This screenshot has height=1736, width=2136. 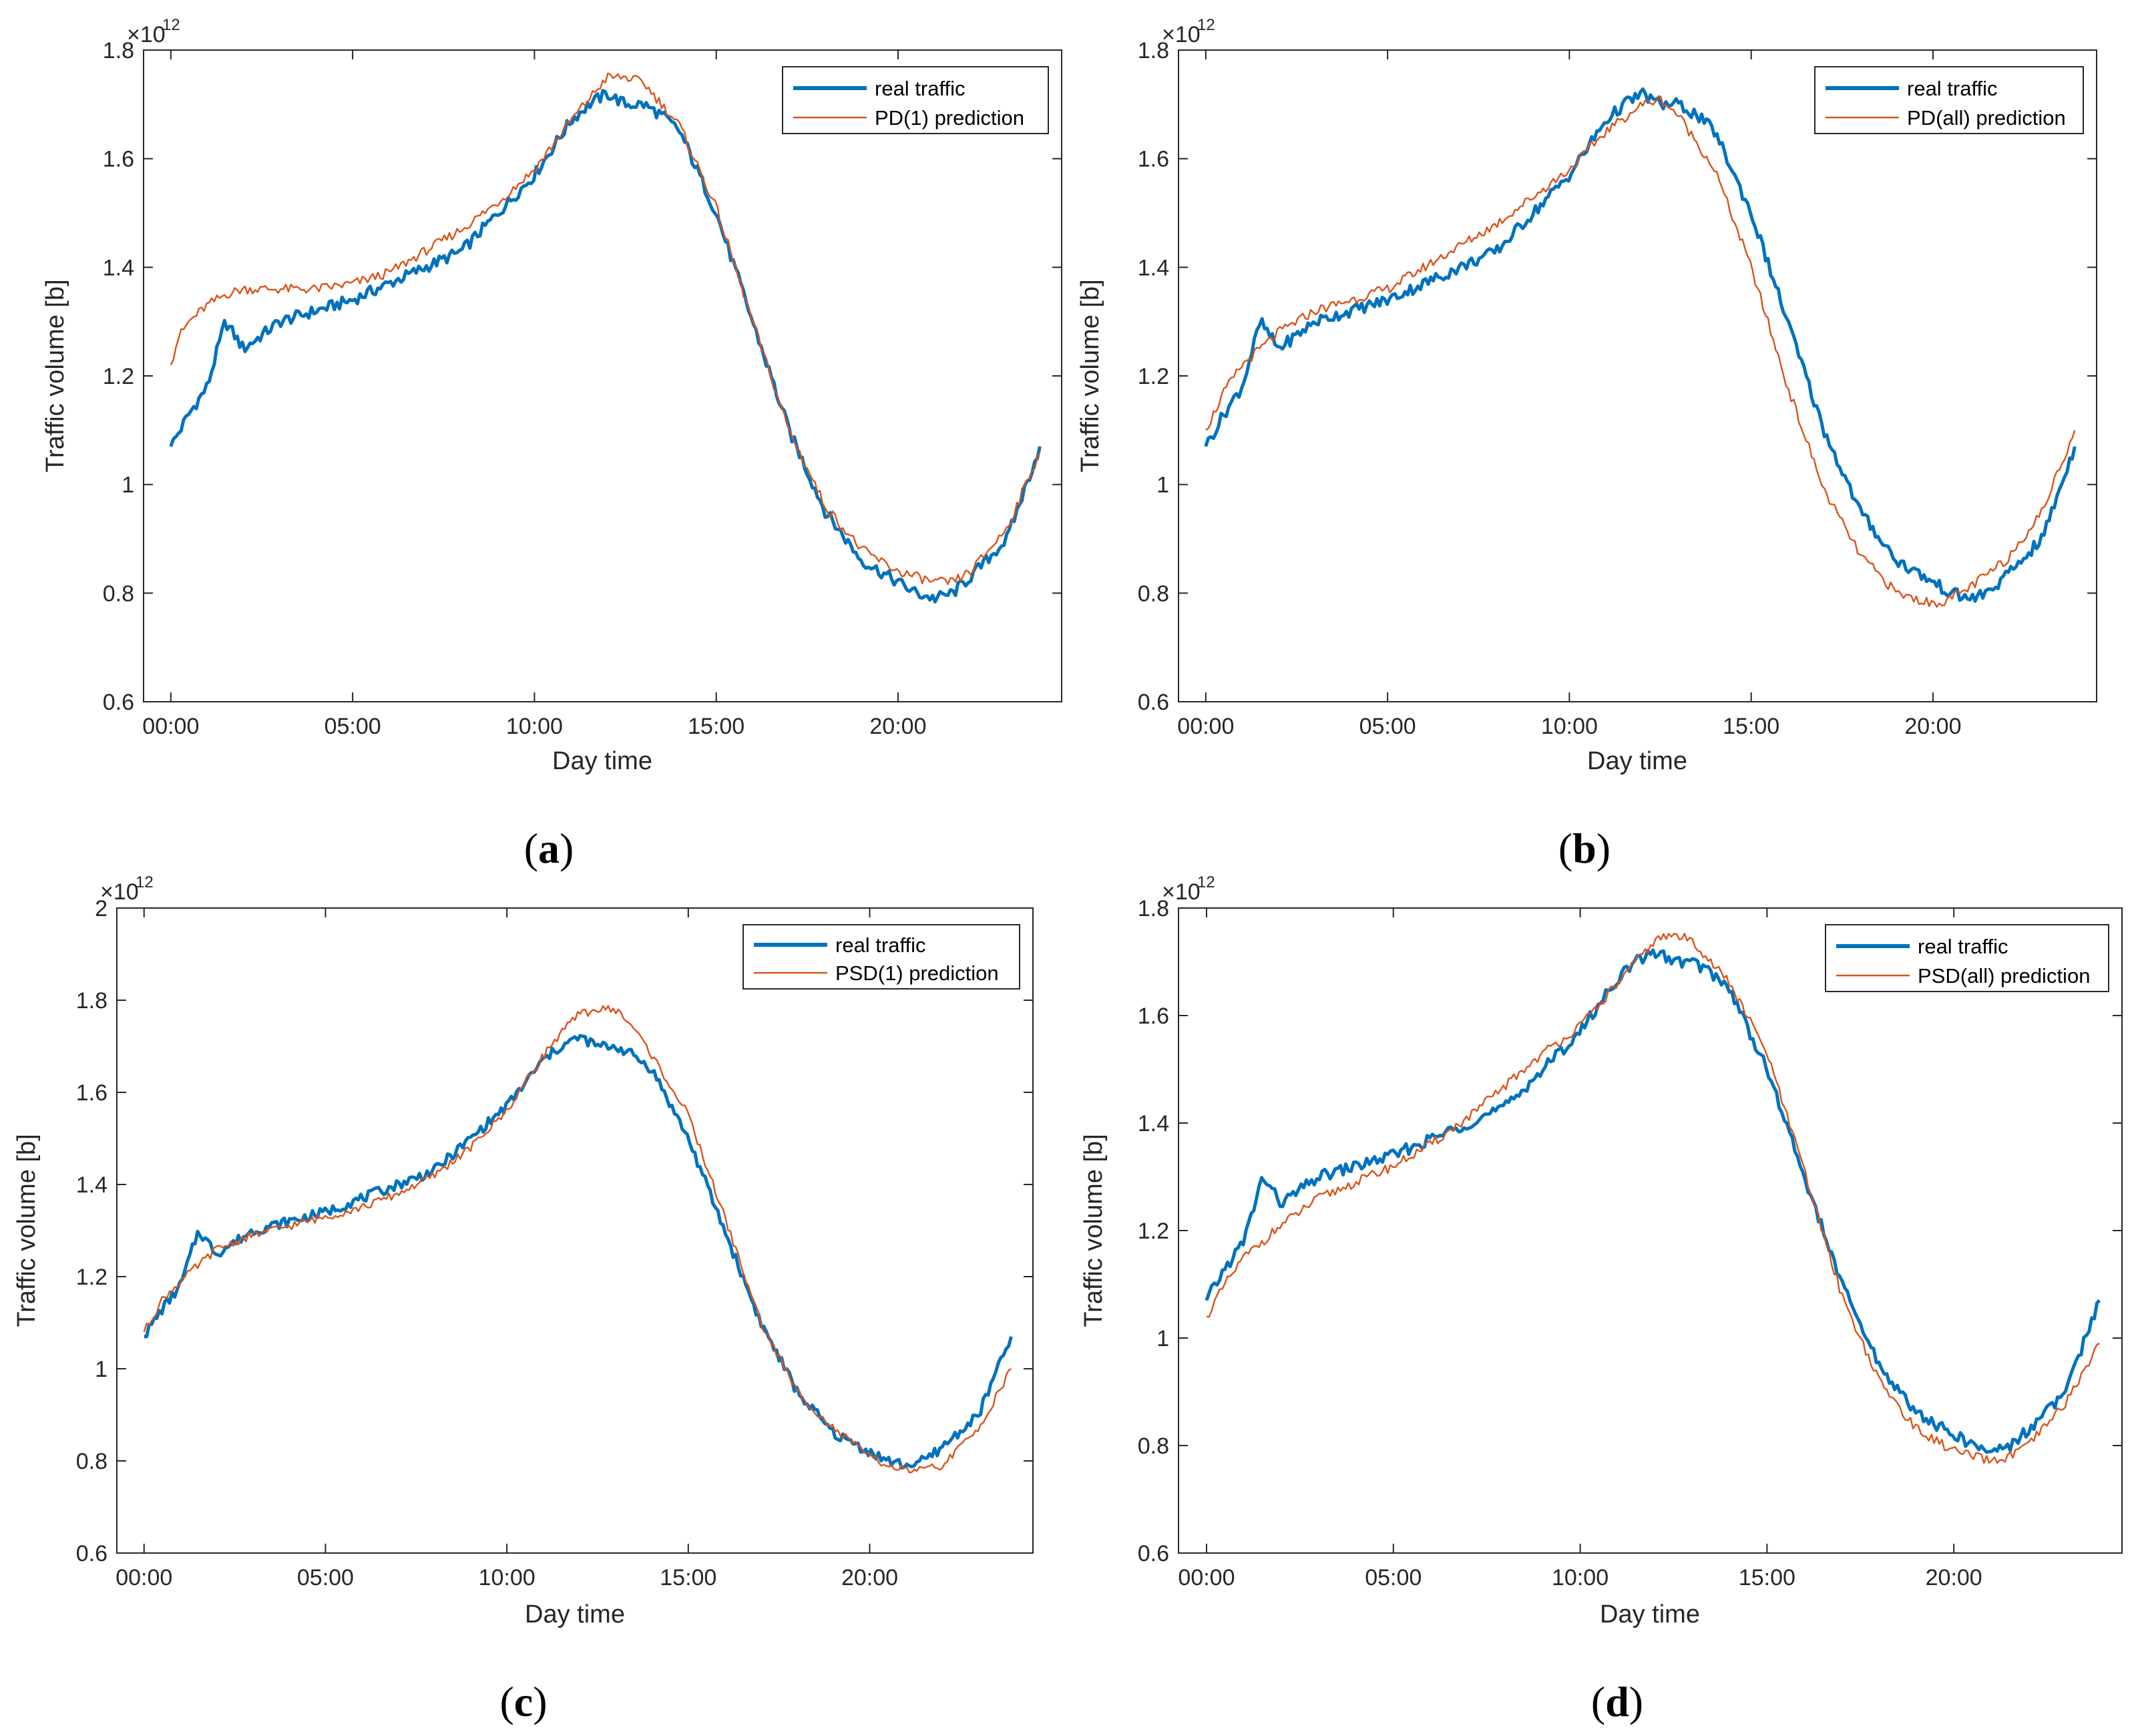 I want to click on legend-label-prediction: PSD(1) prediction, so click(x=917, y=973).